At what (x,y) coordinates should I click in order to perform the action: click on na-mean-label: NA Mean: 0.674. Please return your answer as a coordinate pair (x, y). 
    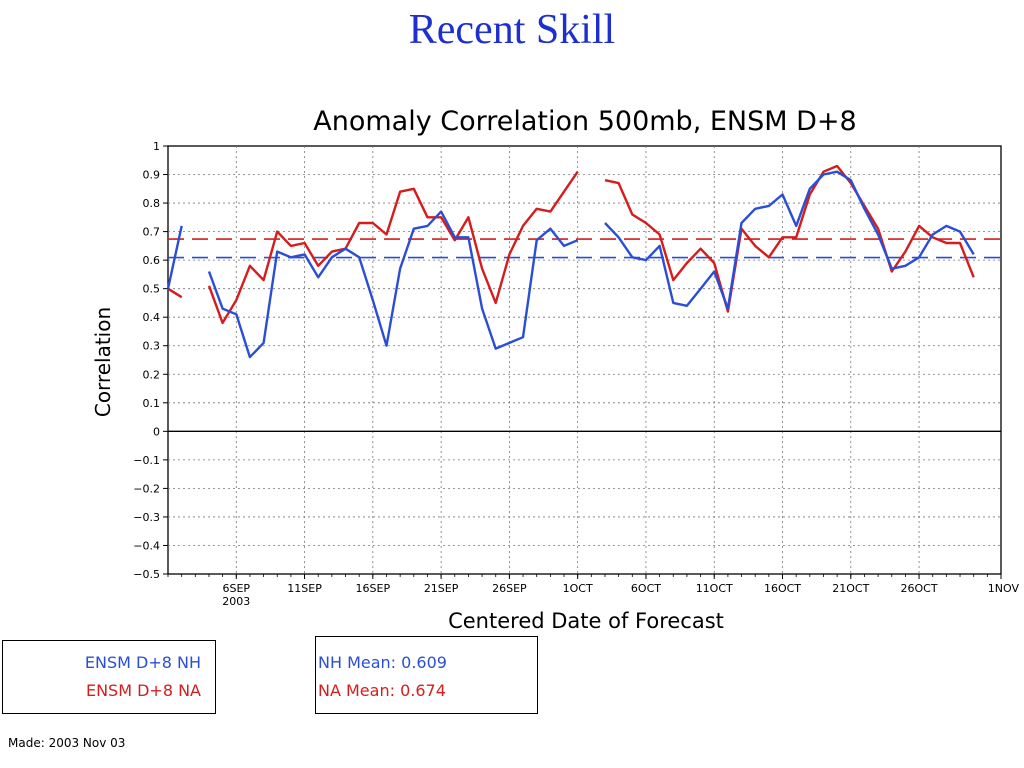
    Looking at the image, I should click on (382, 690).